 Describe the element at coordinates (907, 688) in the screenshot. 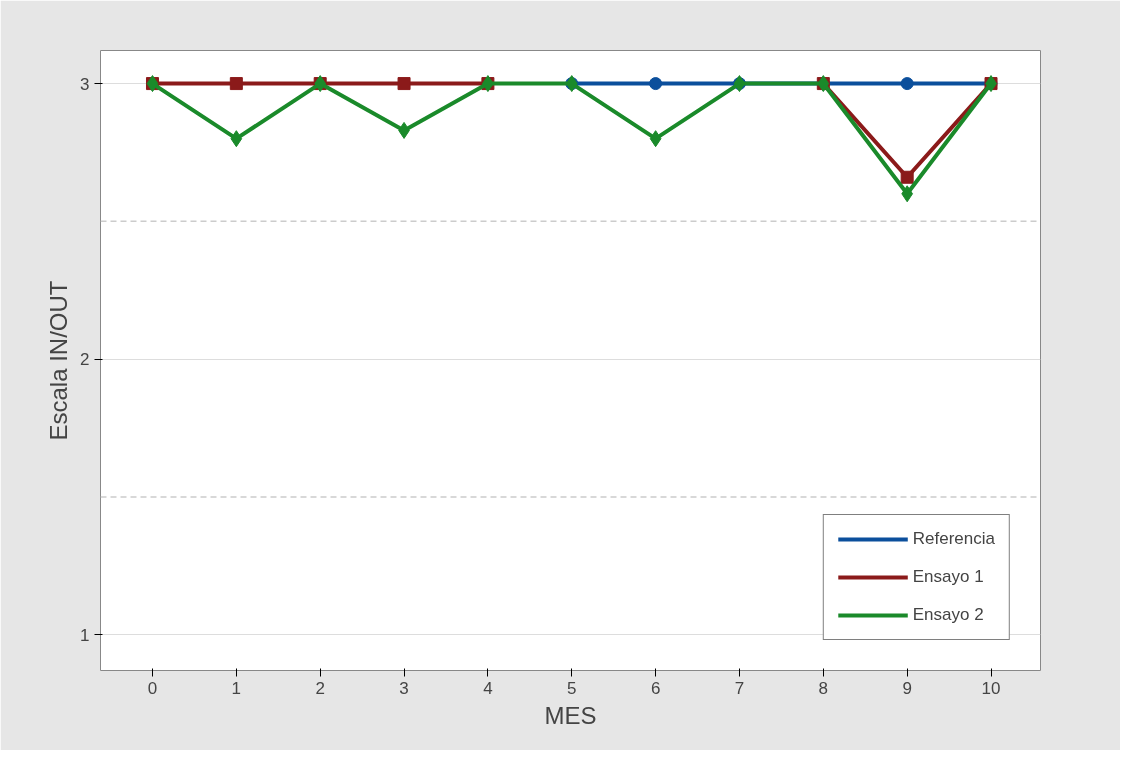

I see `x-tick-label: 9` at that location.